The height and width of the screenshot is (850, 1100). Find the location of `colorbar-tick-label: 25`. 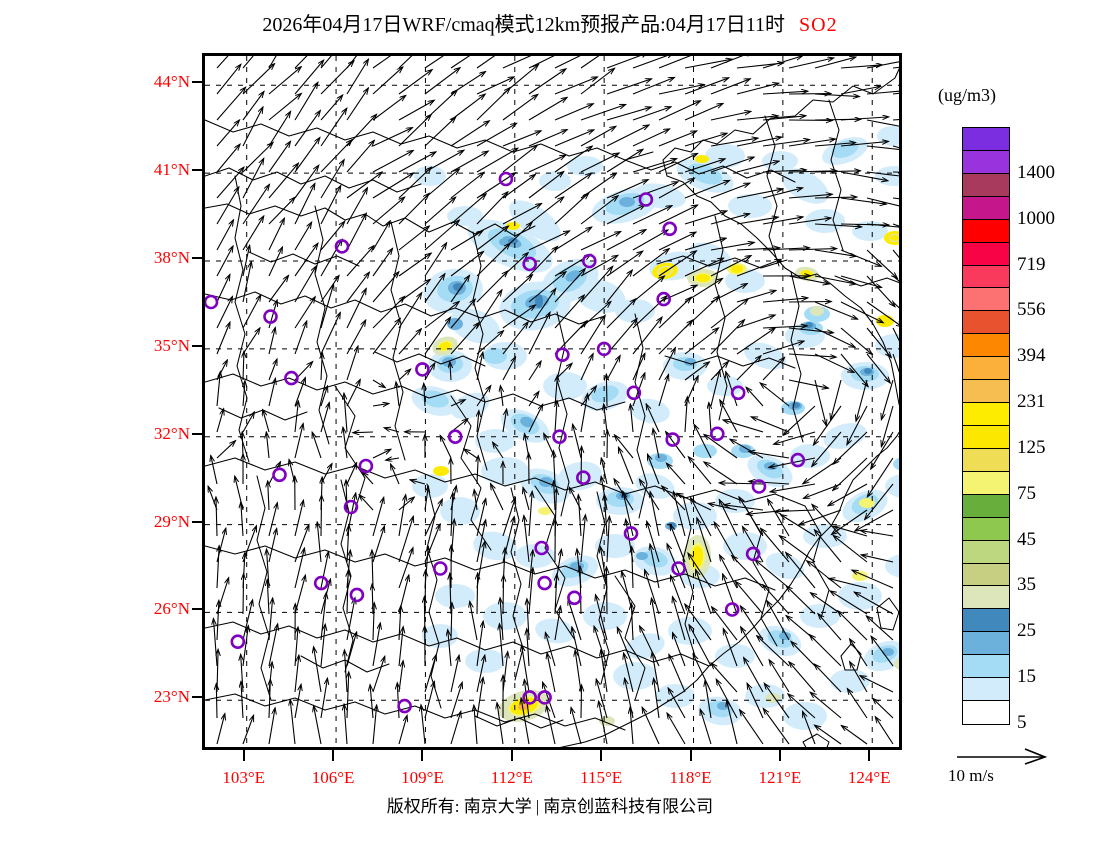

colorbar-tick-label: 25 is located at coordinates (1026, 631).